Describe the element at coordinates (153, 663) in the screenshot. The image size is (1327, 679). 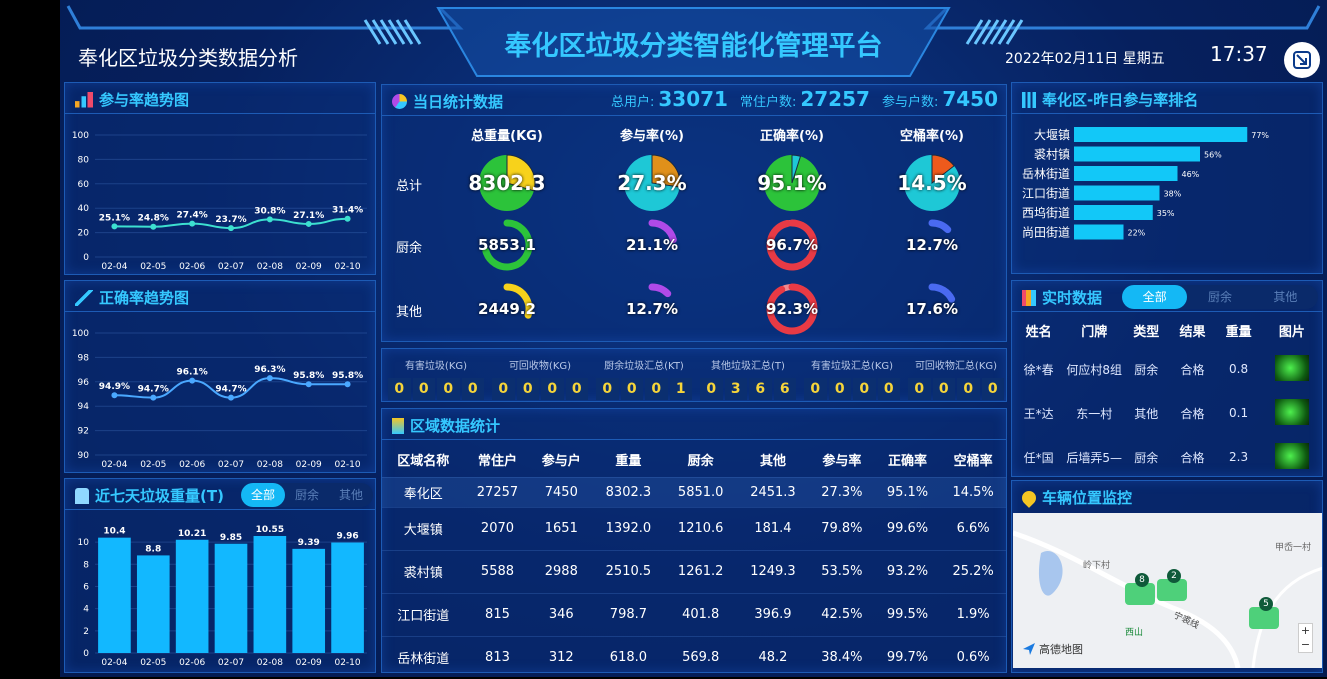
I see `x-tick-label: 02-05` at that location.